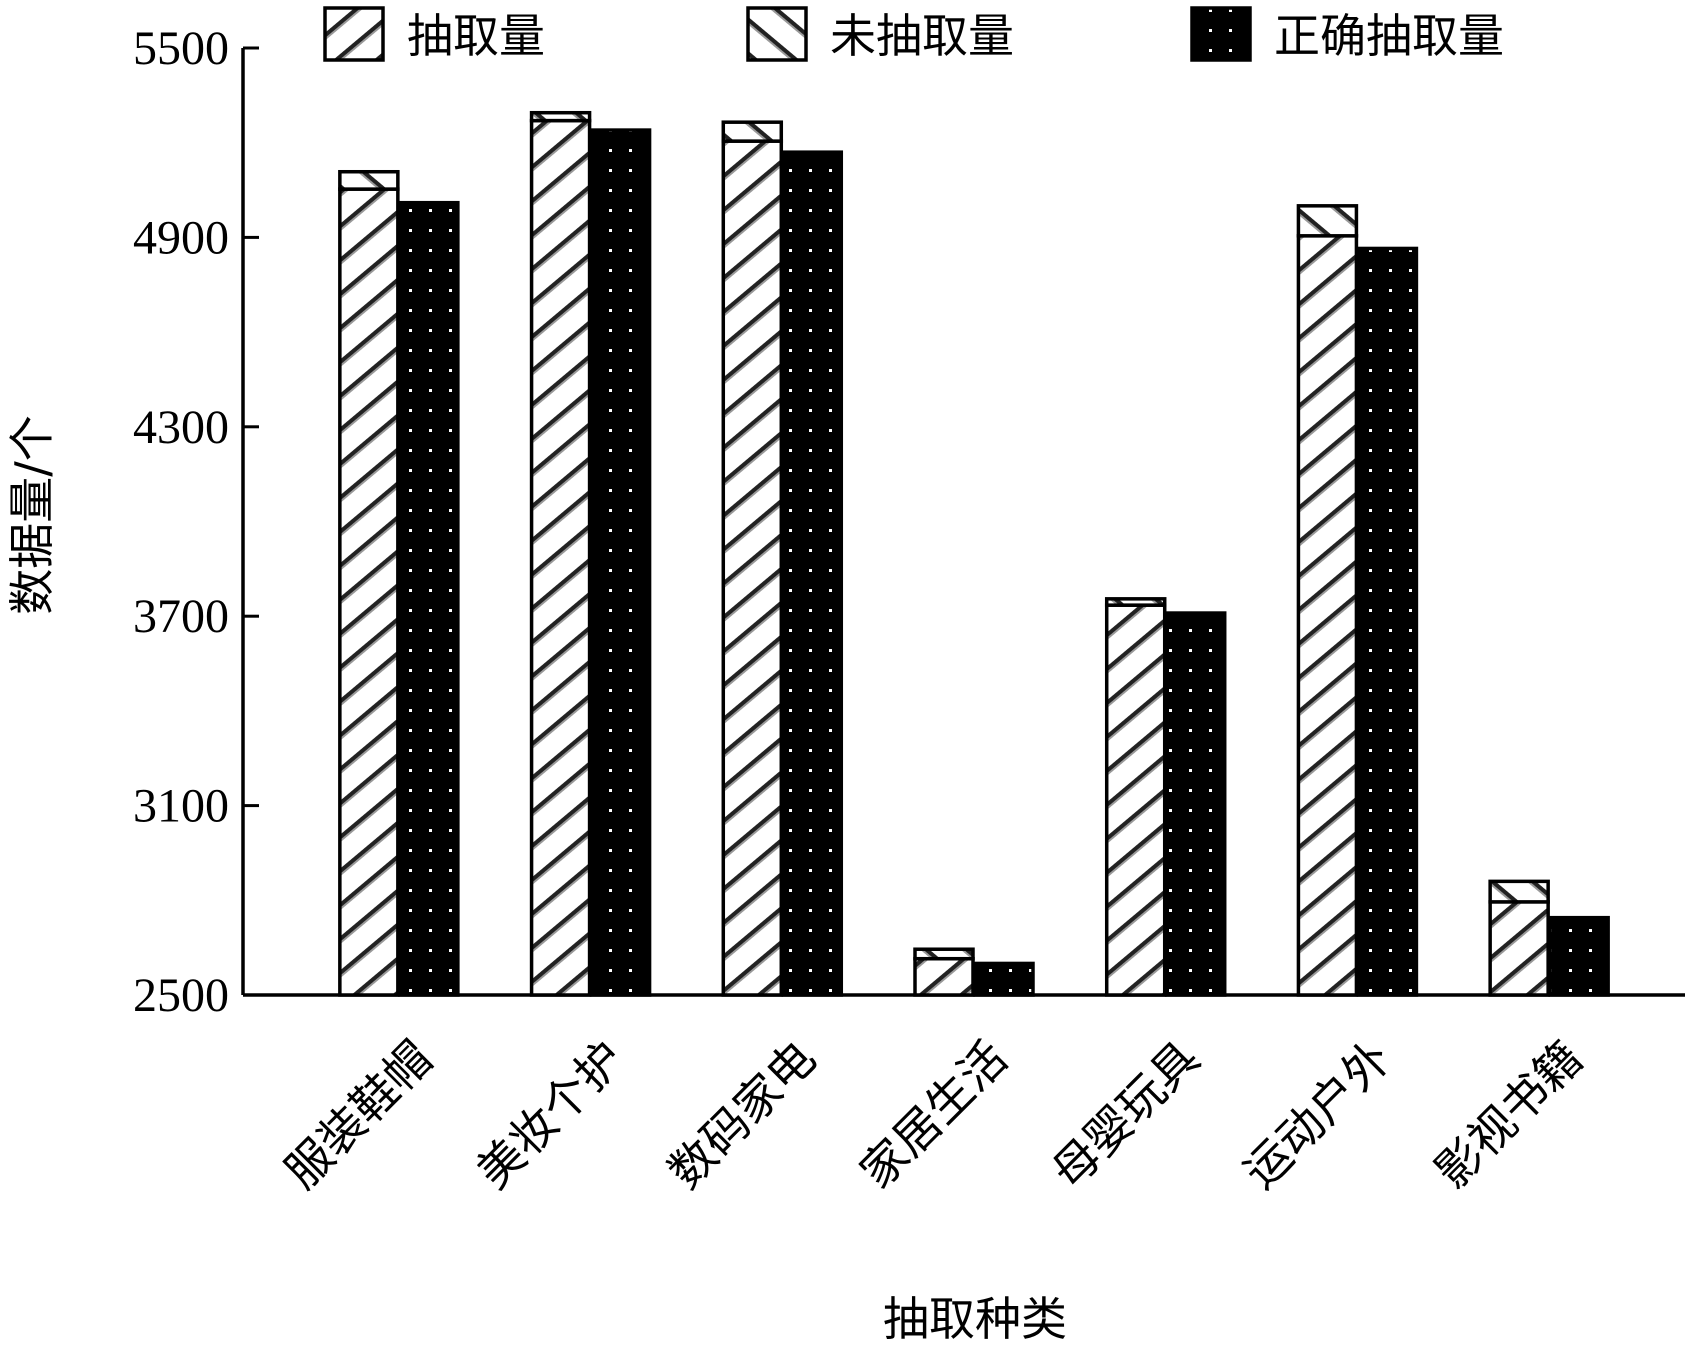 This screenshot has height=1356, width=1689. I want to click on x-axis-title: 抽取种类, so click(975, 1319).